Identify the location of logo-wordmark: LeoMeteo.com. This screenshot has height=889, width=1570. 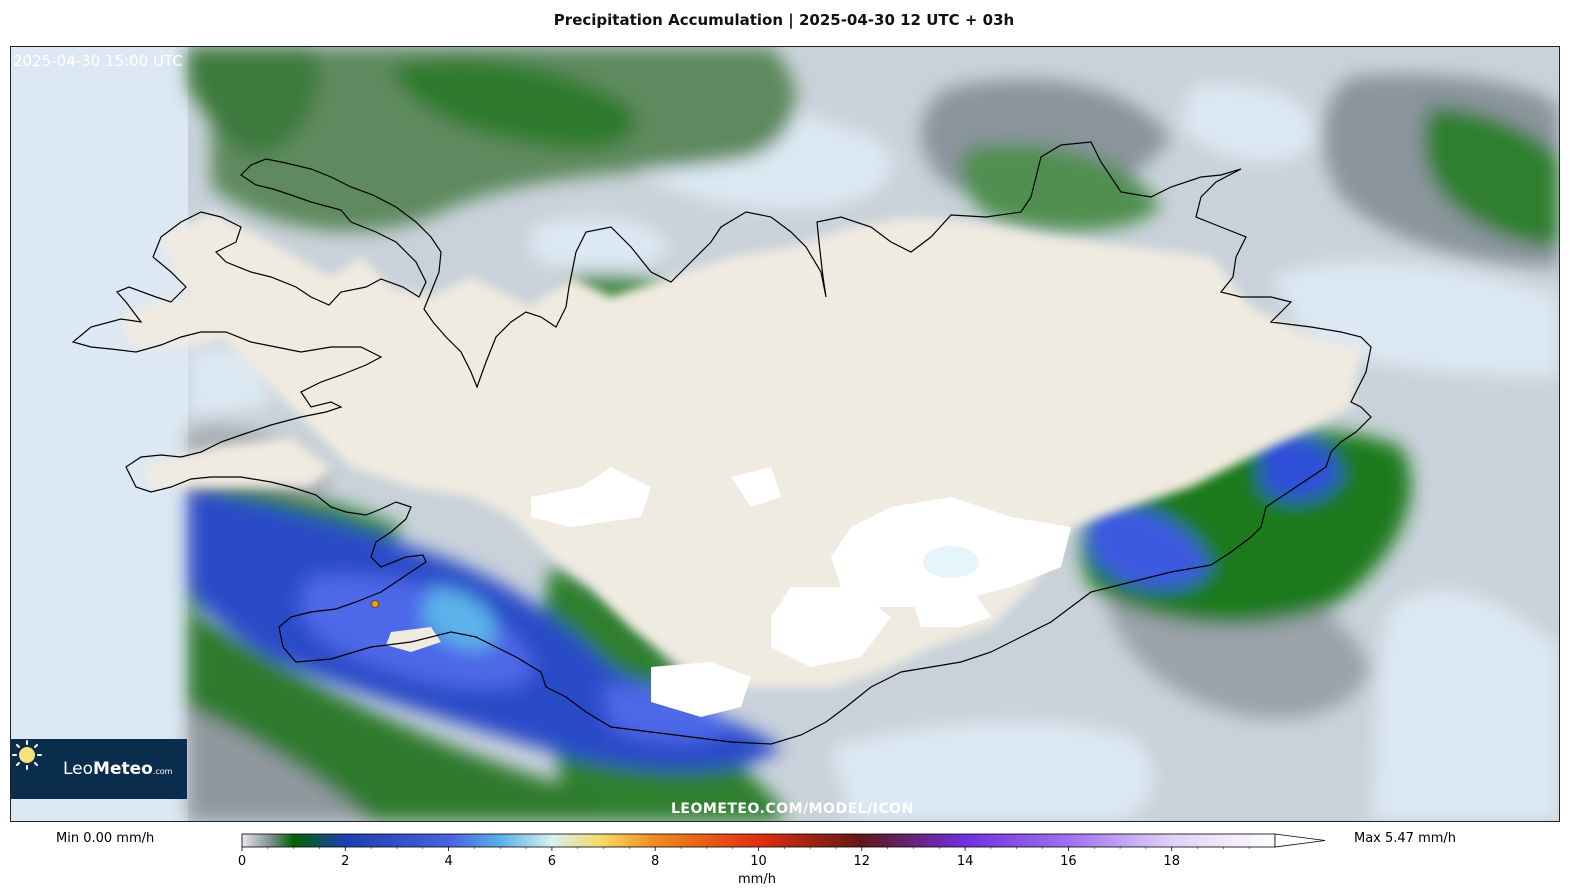
(117, 769).